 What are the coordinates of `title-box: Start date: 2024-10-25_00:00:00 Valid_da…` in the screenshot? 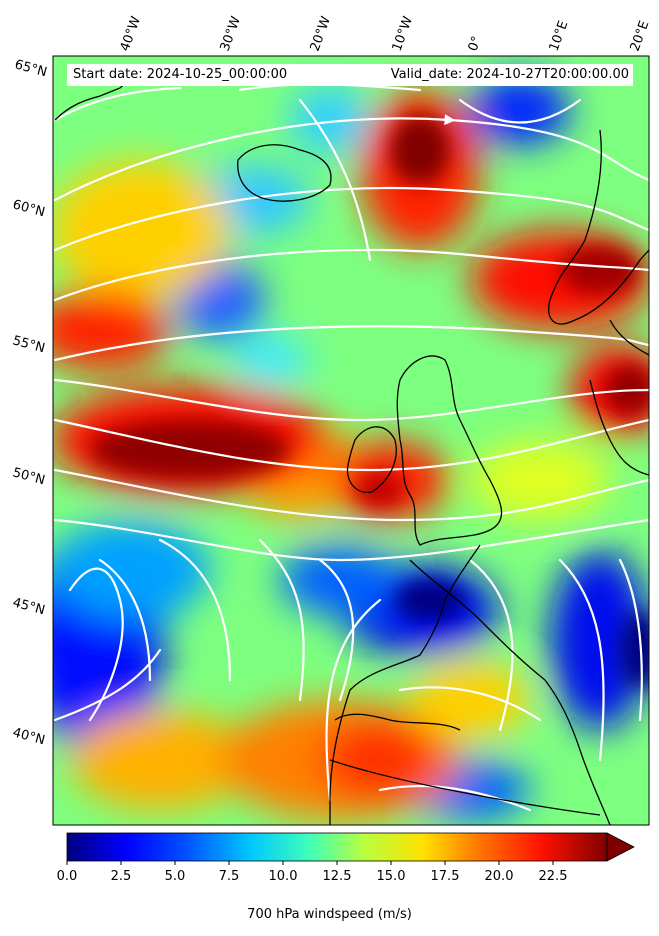 It's located at (350, 75).